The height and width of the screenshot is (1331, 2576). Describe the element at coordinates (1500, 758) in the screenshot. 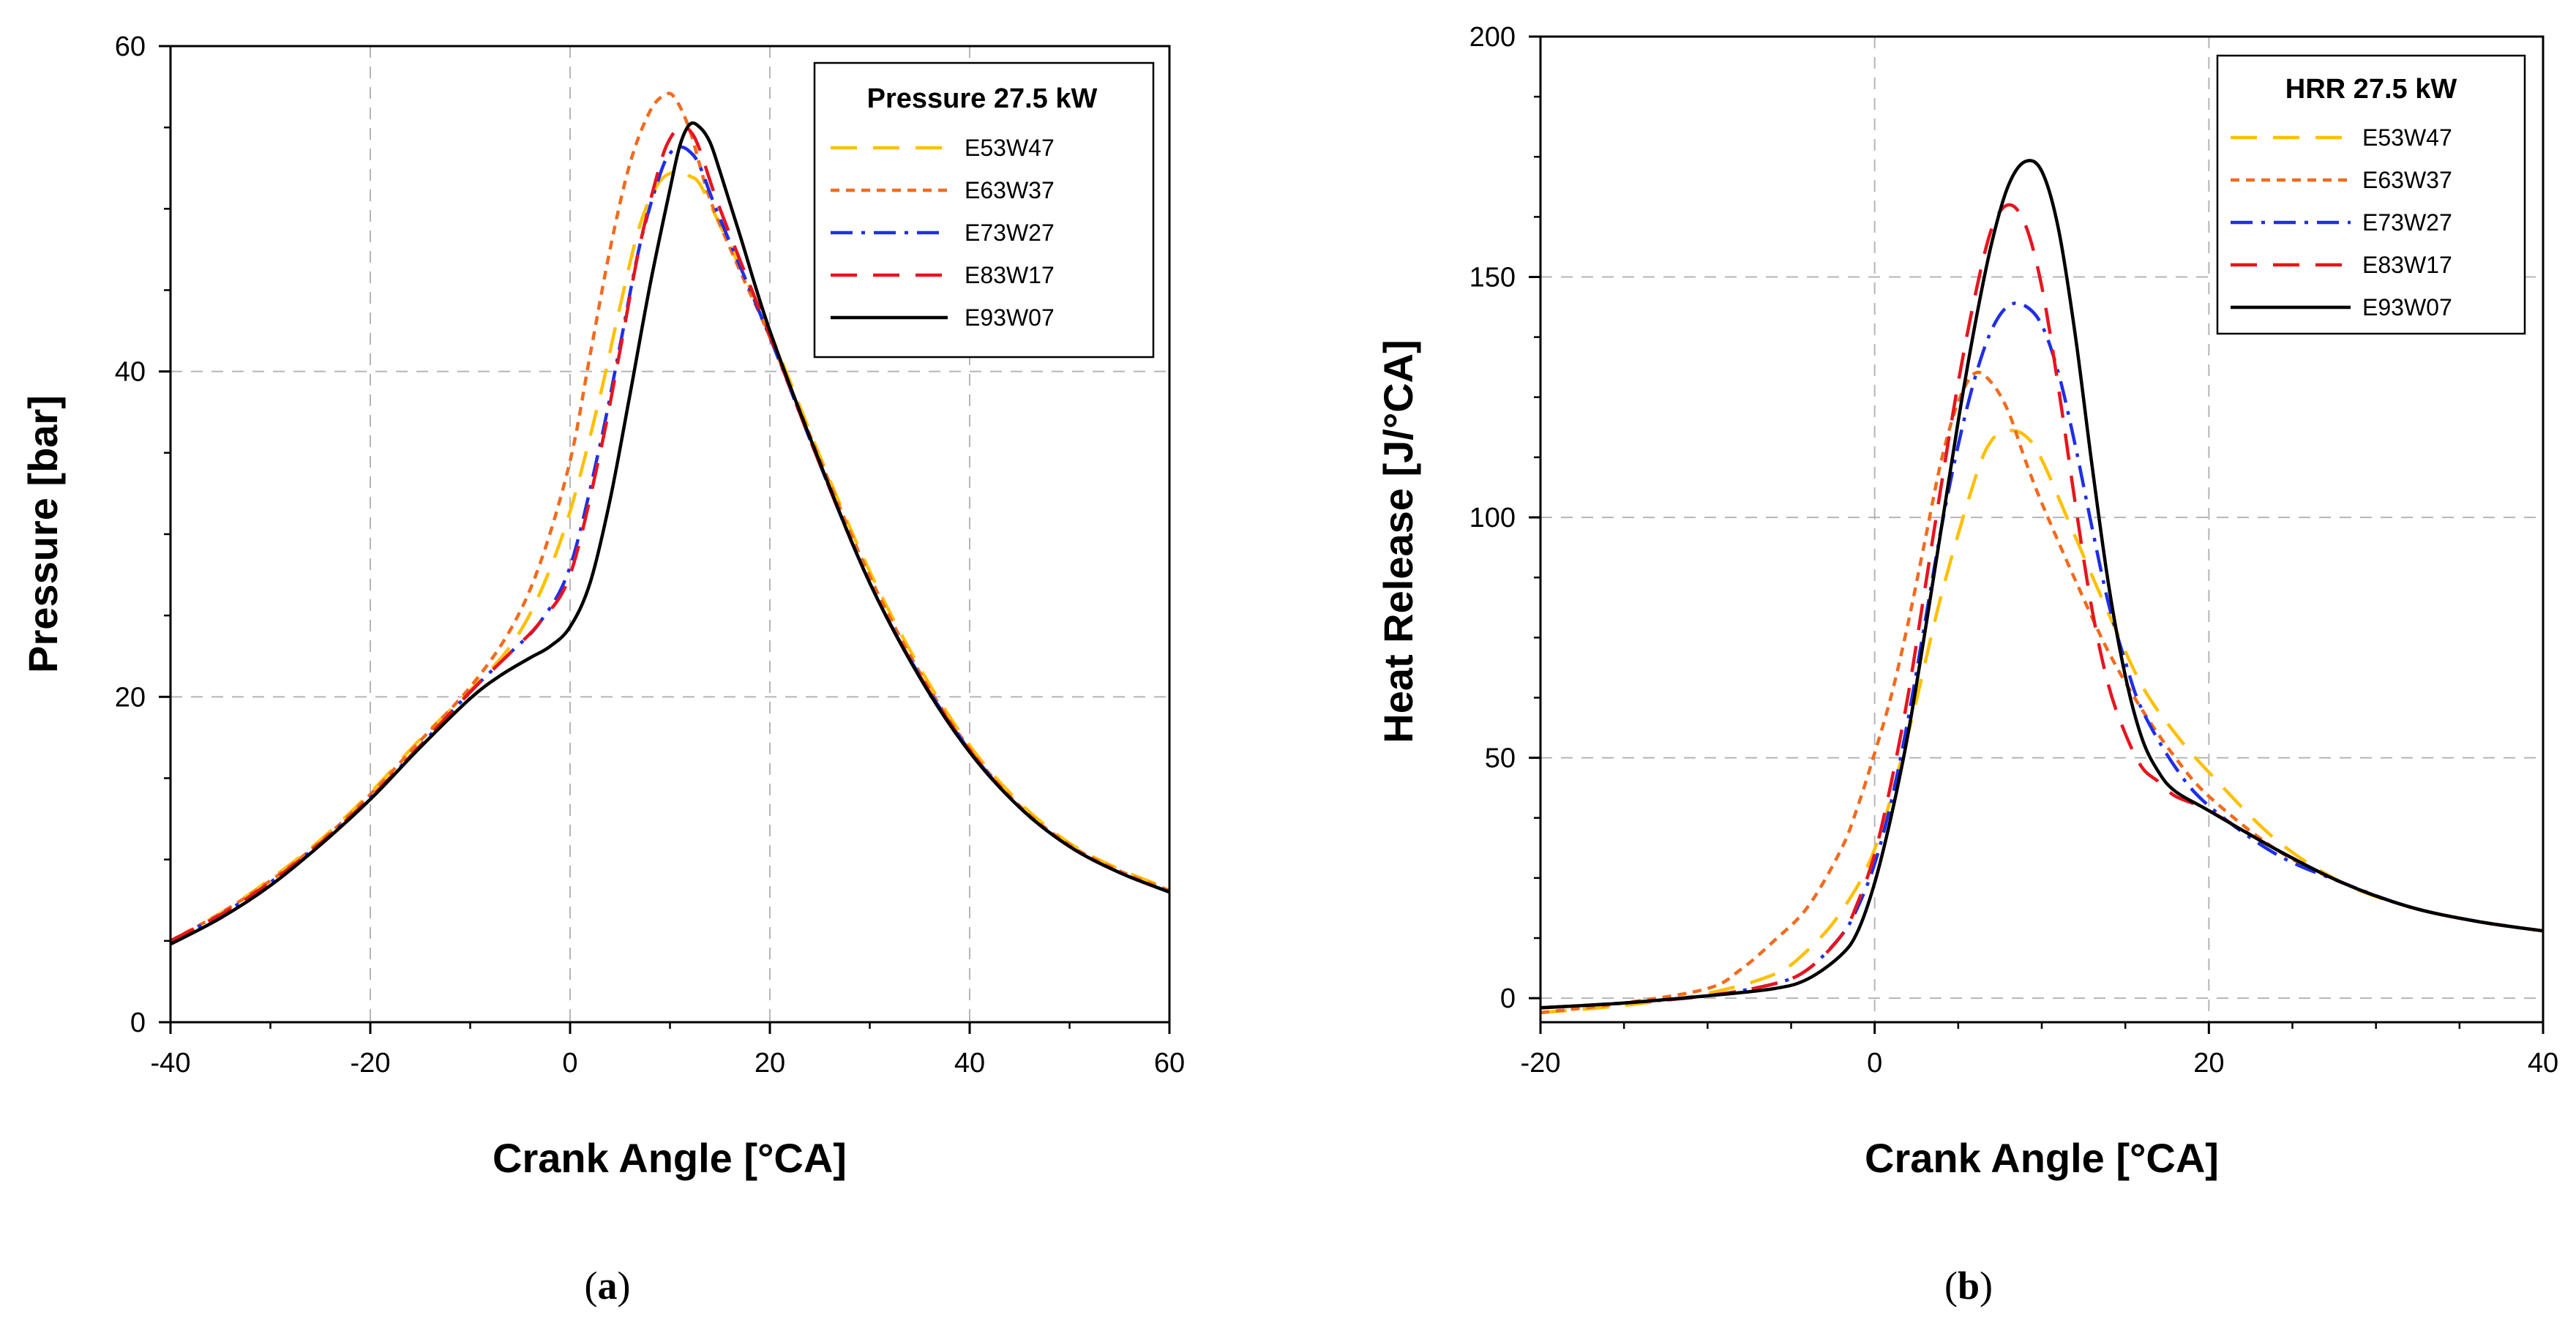

I see `y-tick-label: 50` at that location.